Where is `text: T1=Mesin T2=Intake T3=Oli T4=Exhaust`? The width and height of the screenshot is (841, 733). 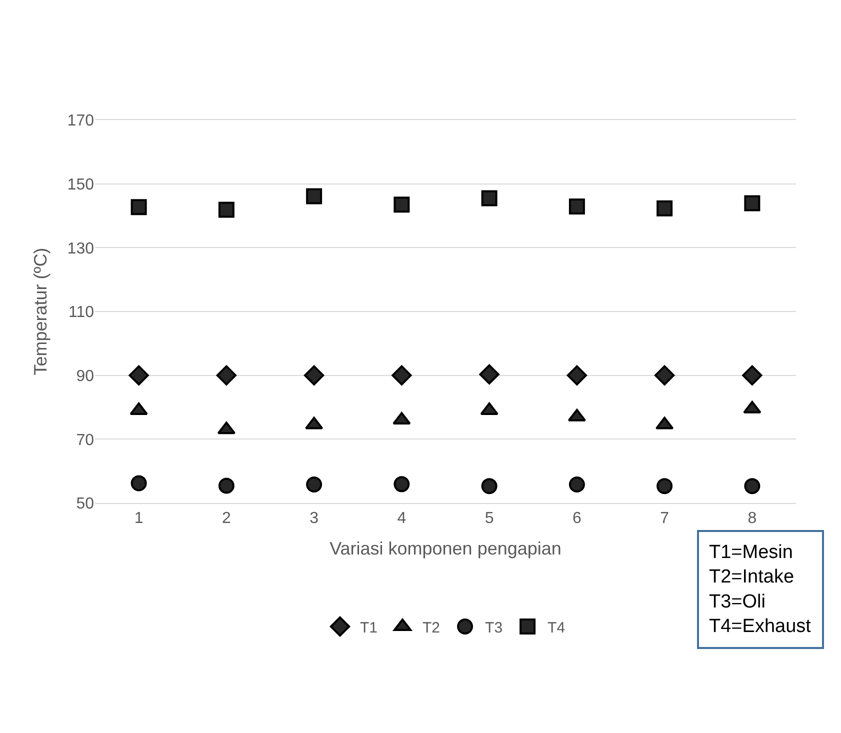
text: T1=Mesin T2=Intake T3=Oli T4=Exhaust is located at coordinates (760, 590).